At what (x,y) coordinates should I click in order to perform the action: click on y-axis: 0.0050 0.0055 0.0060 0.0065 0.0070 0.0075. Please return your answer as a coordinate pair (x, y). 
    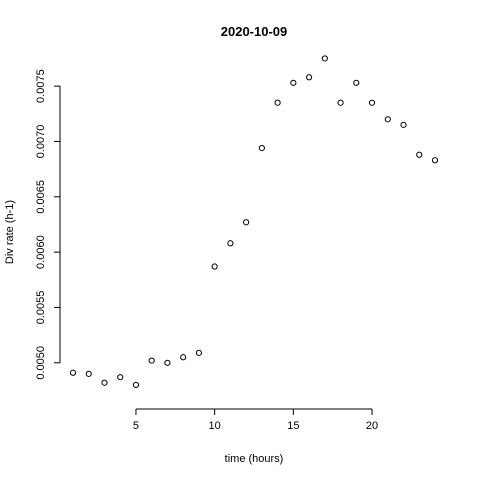
    Looking at the image, I should click on (48, 224).